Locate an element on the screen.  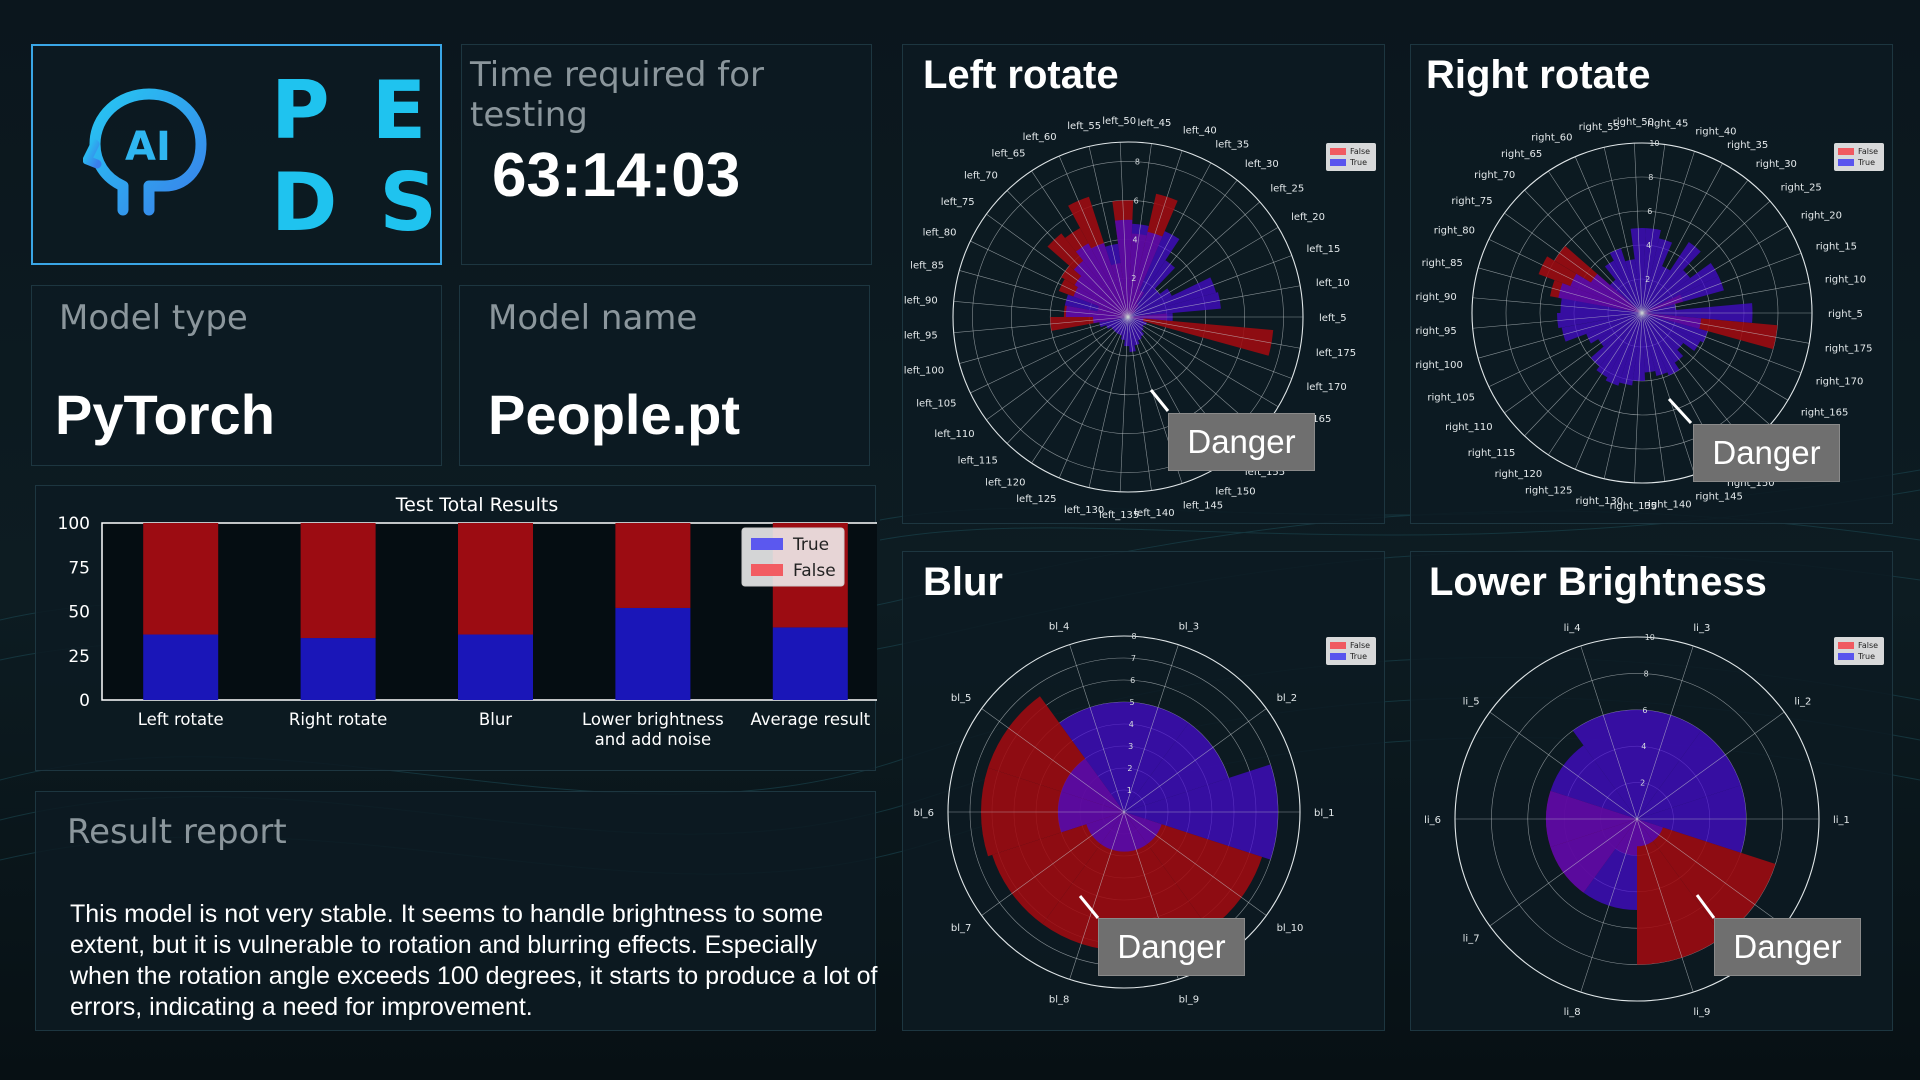
polar-angle-label: bl_2 is located at coordinates (1287, 698).